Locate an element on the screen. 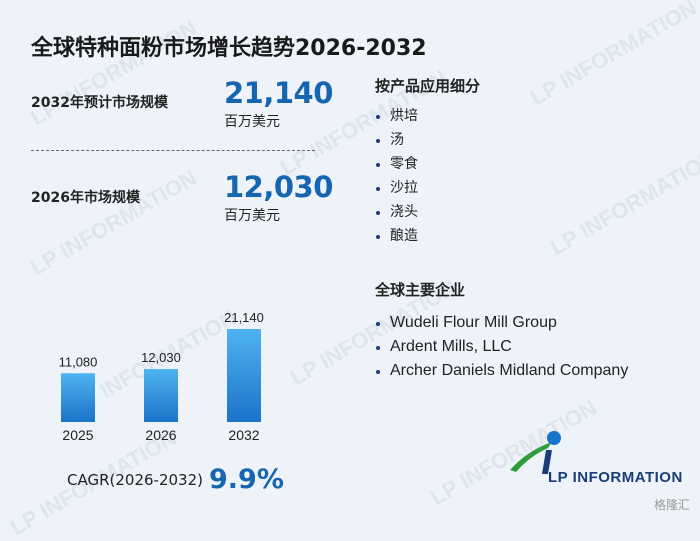  segments-title: 按产品应用细分 is located at coordinates (428, 86).